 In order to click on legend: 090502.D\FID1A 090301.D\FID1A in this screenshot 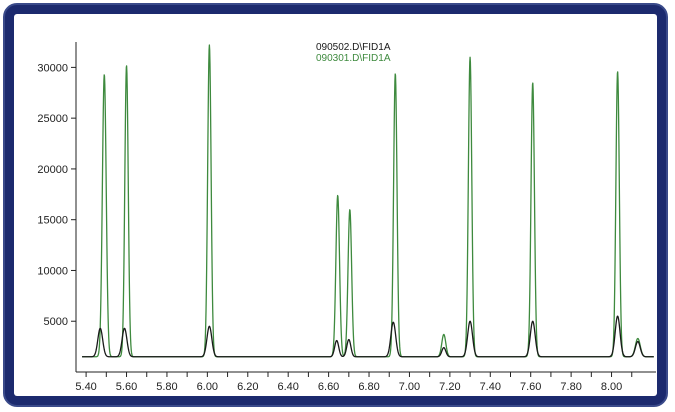, I will do `click(353, 53)`.